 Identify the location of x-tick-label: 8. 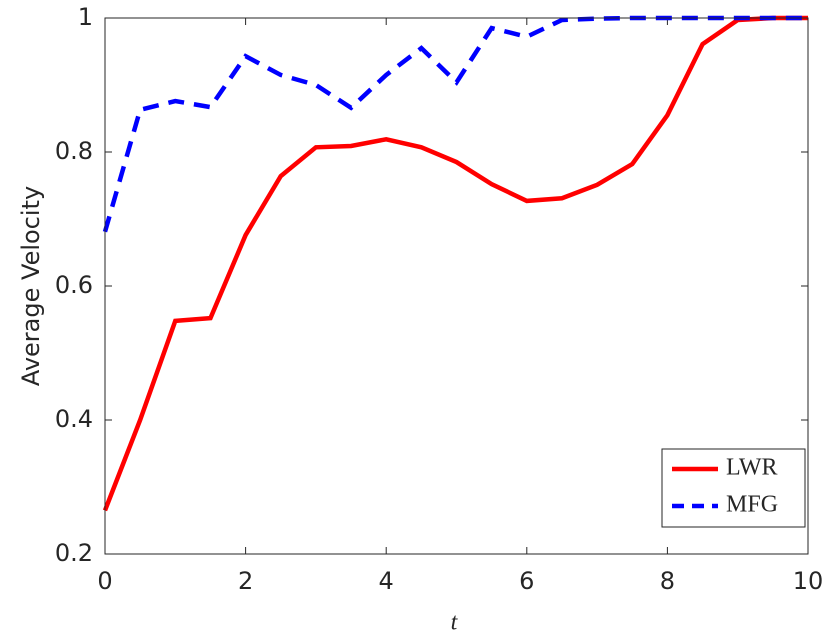
(667, 581).